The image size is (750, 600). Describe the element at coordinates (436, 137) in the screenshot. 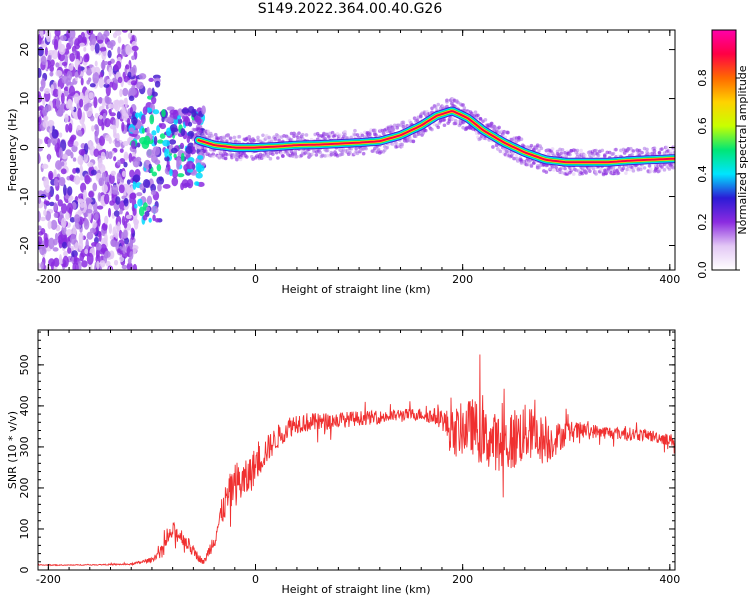

I see `spectrogram-ridge-band` at that location.